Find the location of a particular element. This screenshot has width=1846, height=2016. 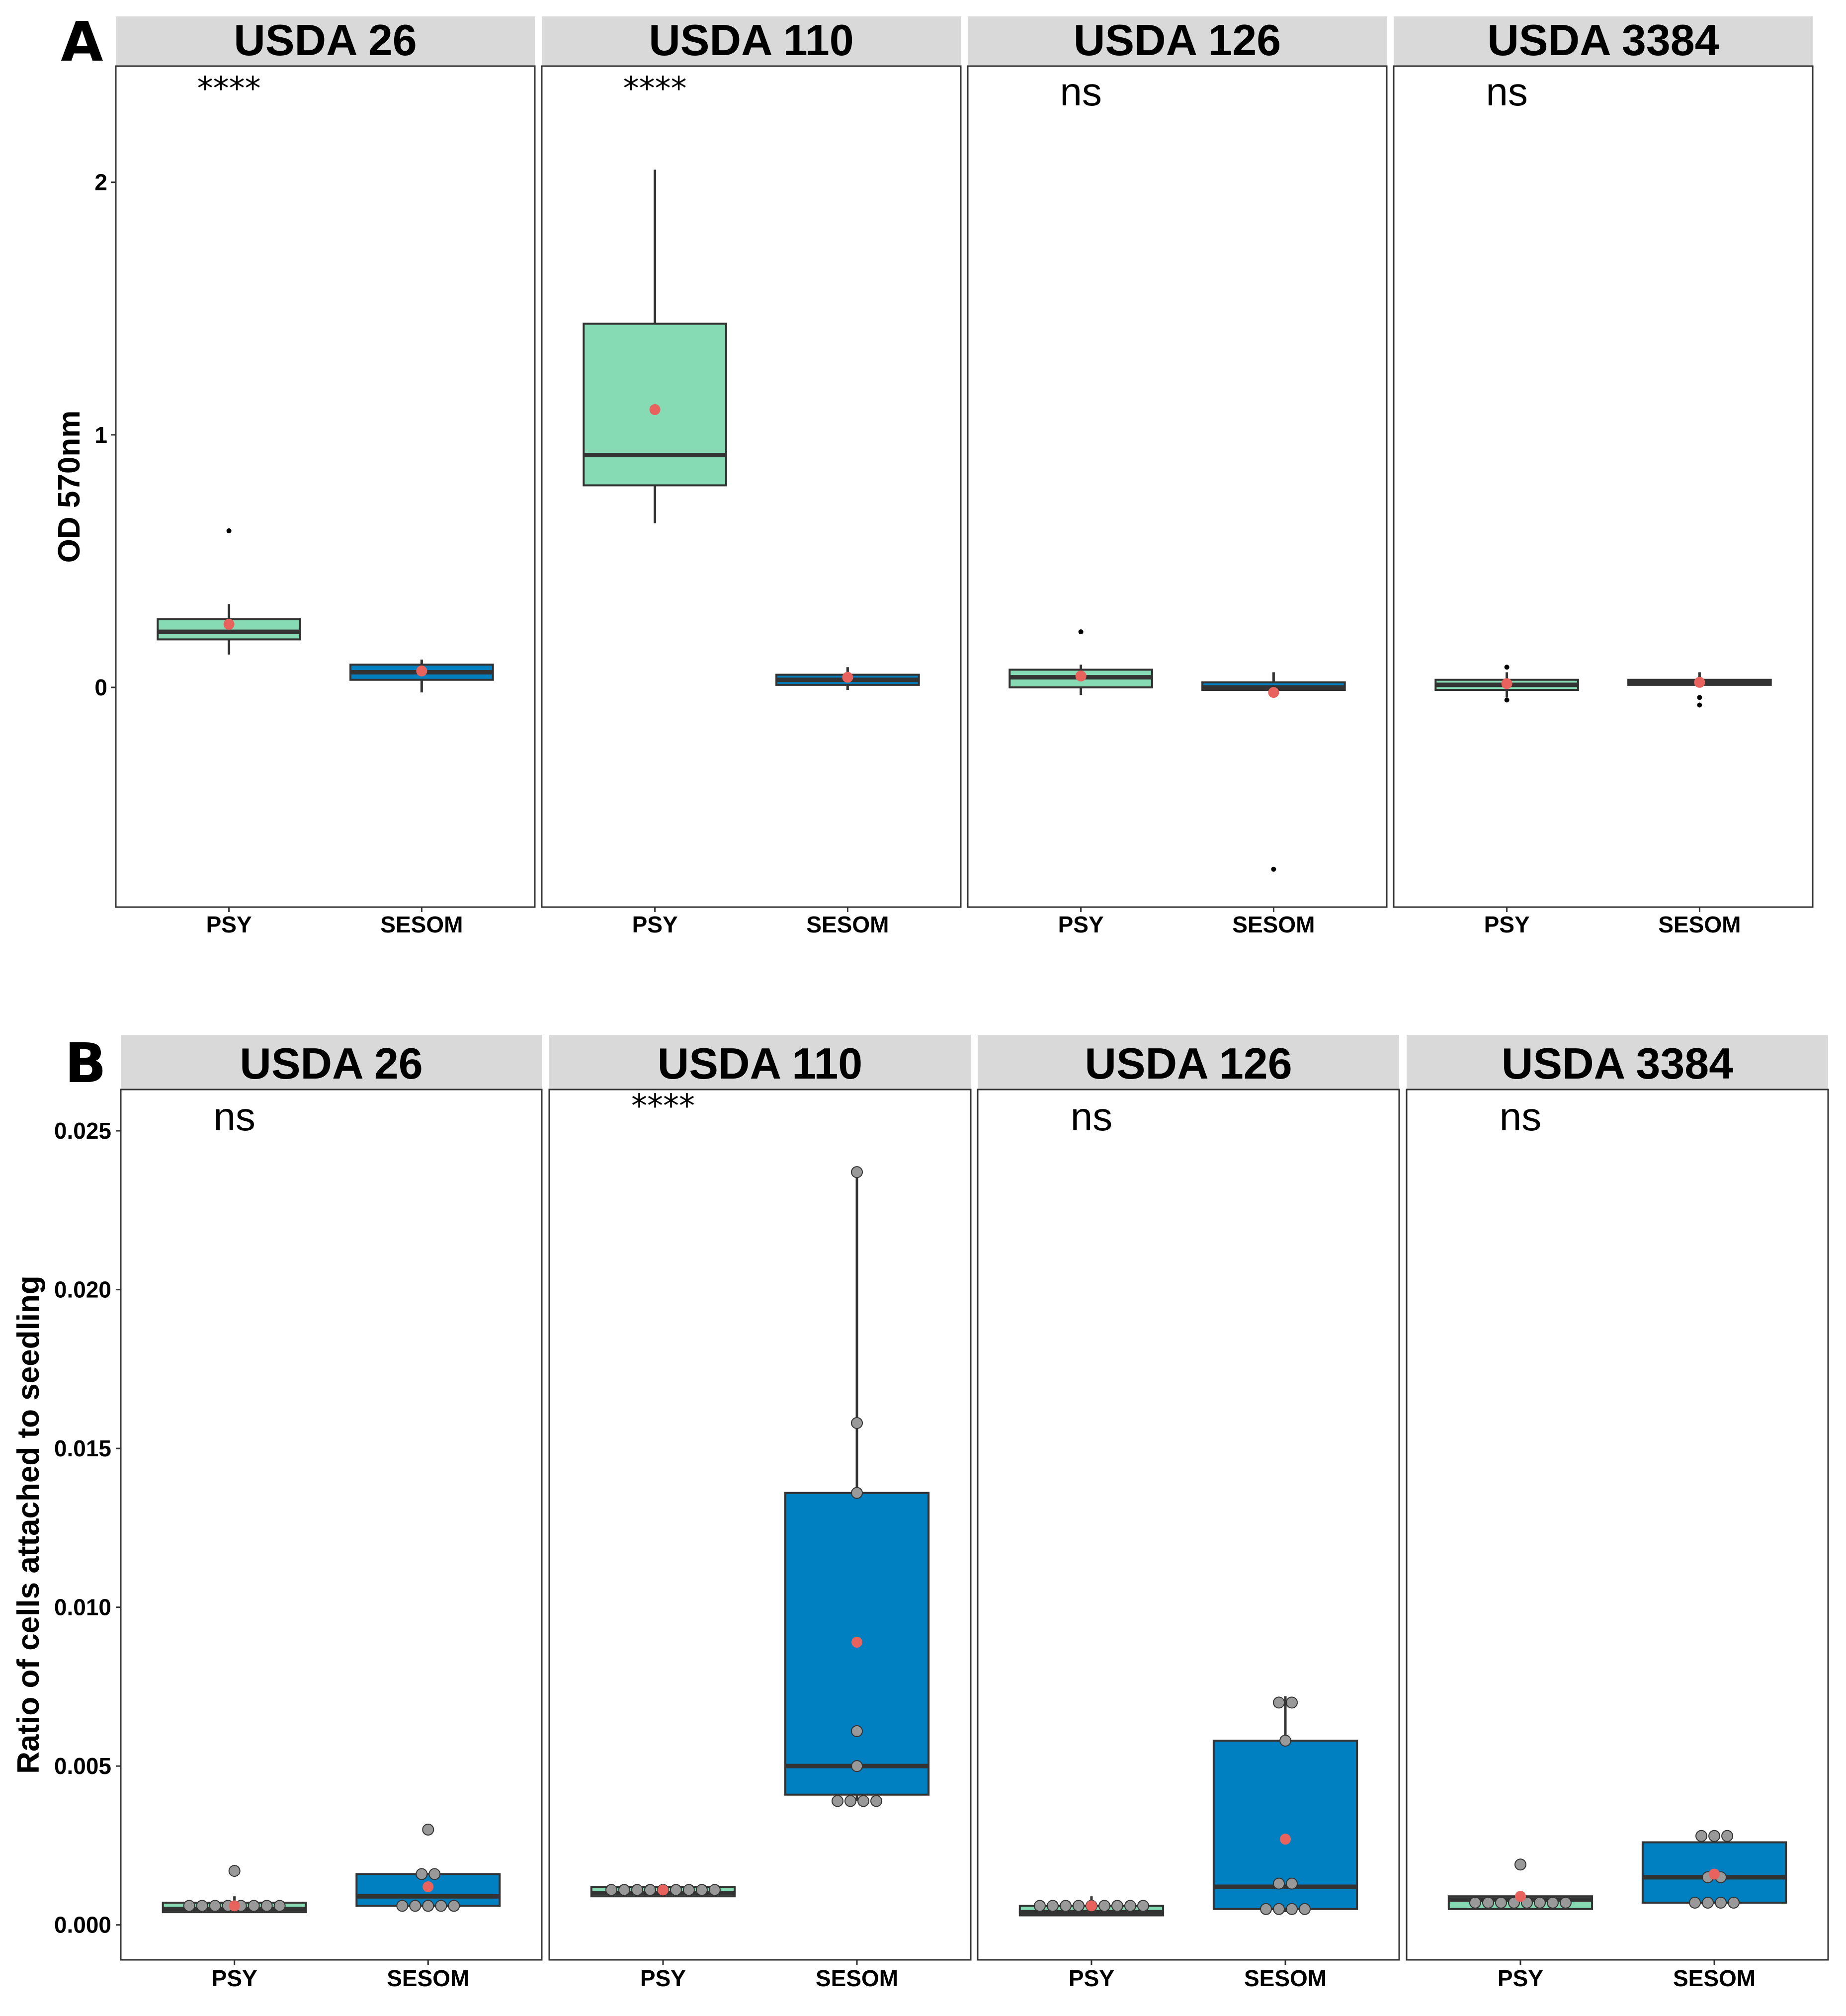

facet-title: USDA 126 is located at coordinates (1188, 1063).